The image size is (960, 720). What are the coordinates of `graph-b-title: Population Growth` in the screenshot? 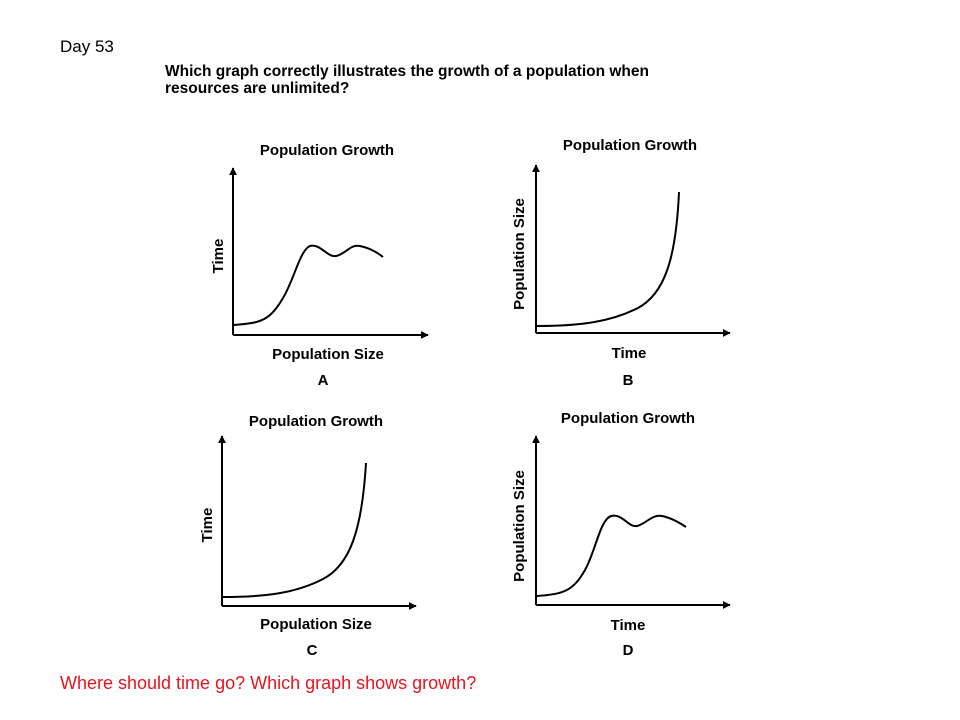 It's located at (630, 145).